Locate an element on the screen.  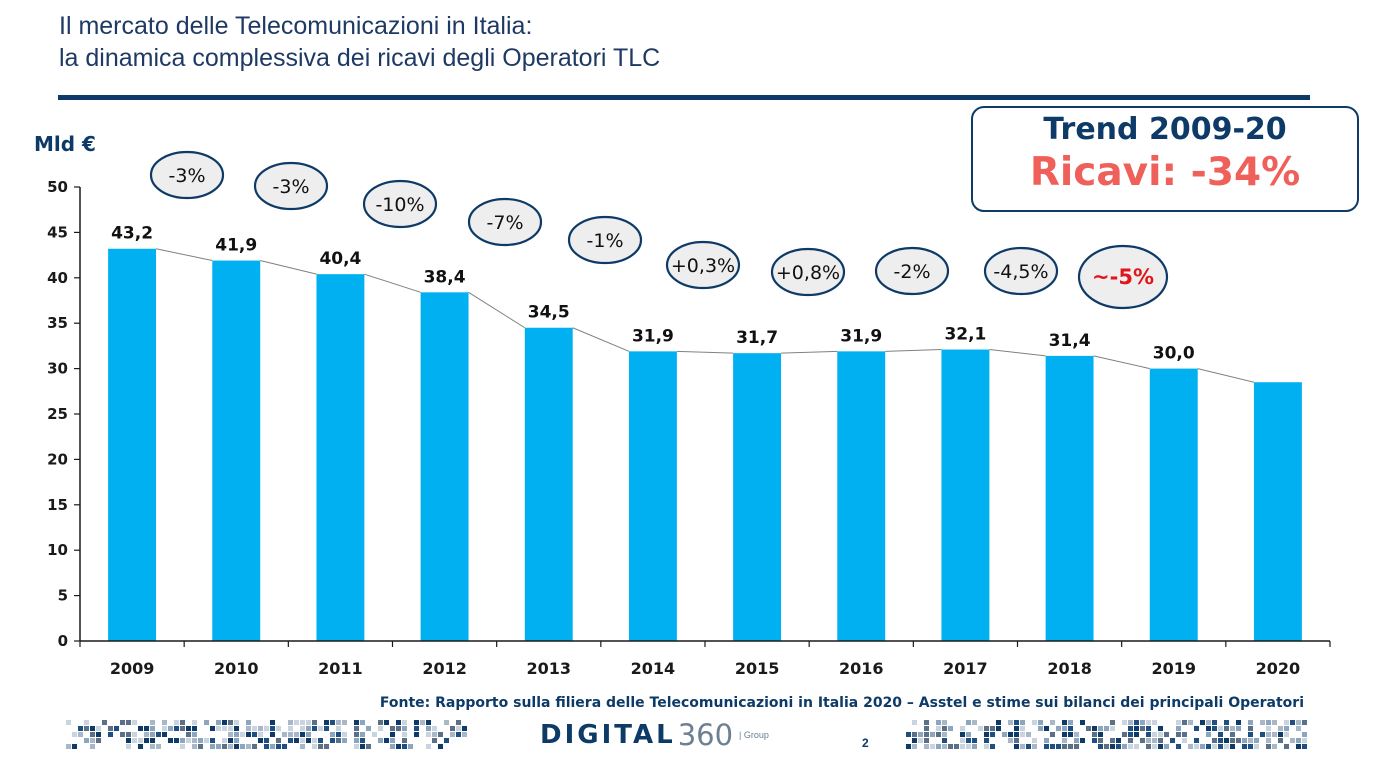
bar-2010 is located at coordinates (236, 450).